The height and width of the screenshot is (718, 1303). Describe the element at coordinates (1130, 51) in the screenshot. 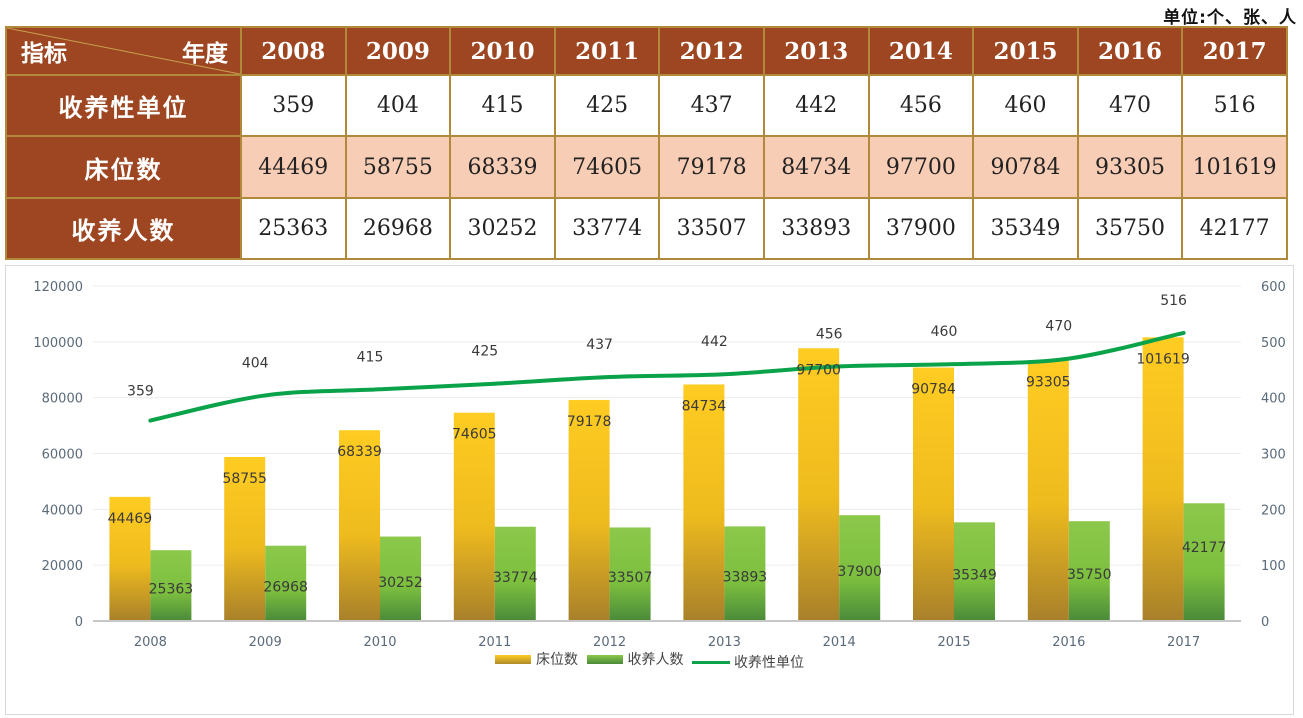

I see `year-header: 2016` at that location.